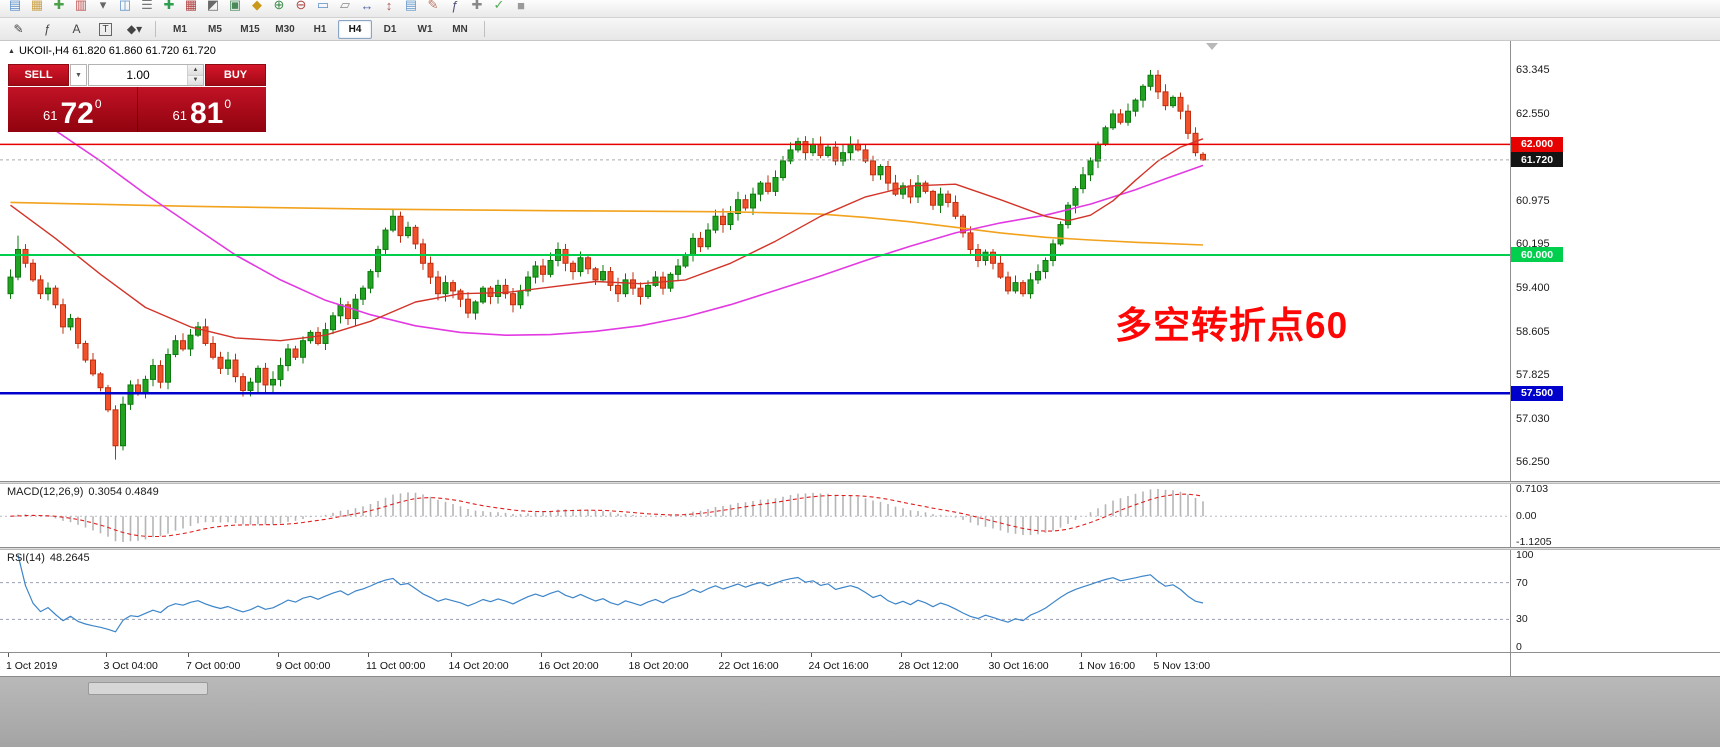  I want to click on trade-panel-controls: SELL ▼ ▲ ▼ BUY, so click(137, 75).